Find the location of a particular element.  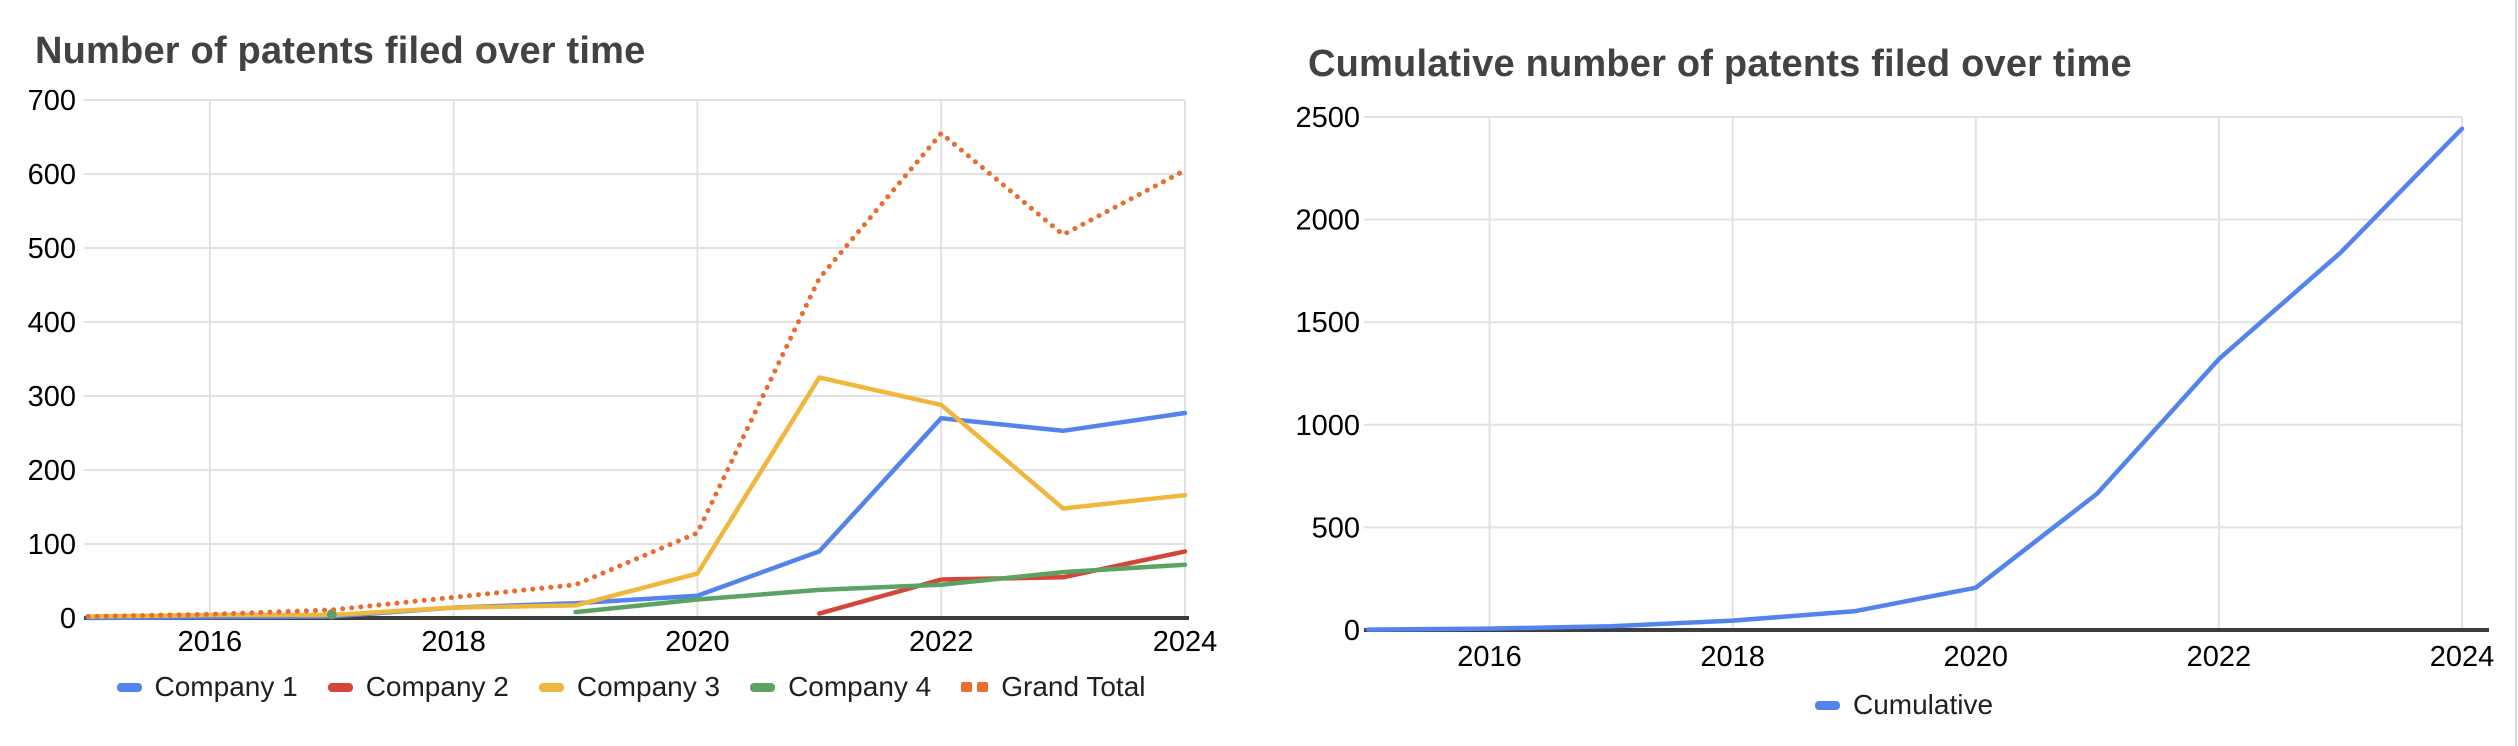

y-tick-label: 700 is located at coordinates (52, 101).